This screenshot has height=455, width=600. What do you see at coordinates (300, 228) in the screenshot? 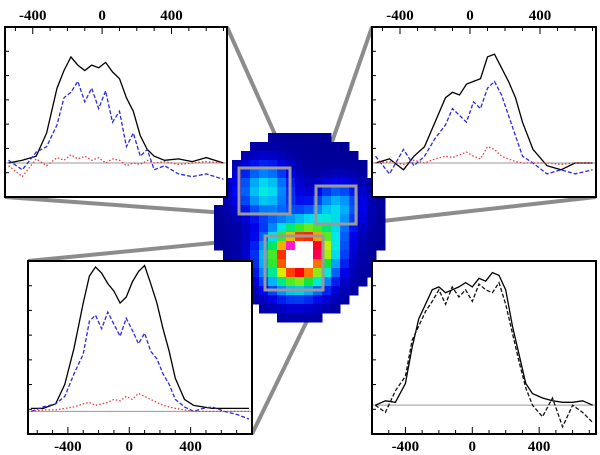
I see `false-color-image` at bounding box center [300, 228].